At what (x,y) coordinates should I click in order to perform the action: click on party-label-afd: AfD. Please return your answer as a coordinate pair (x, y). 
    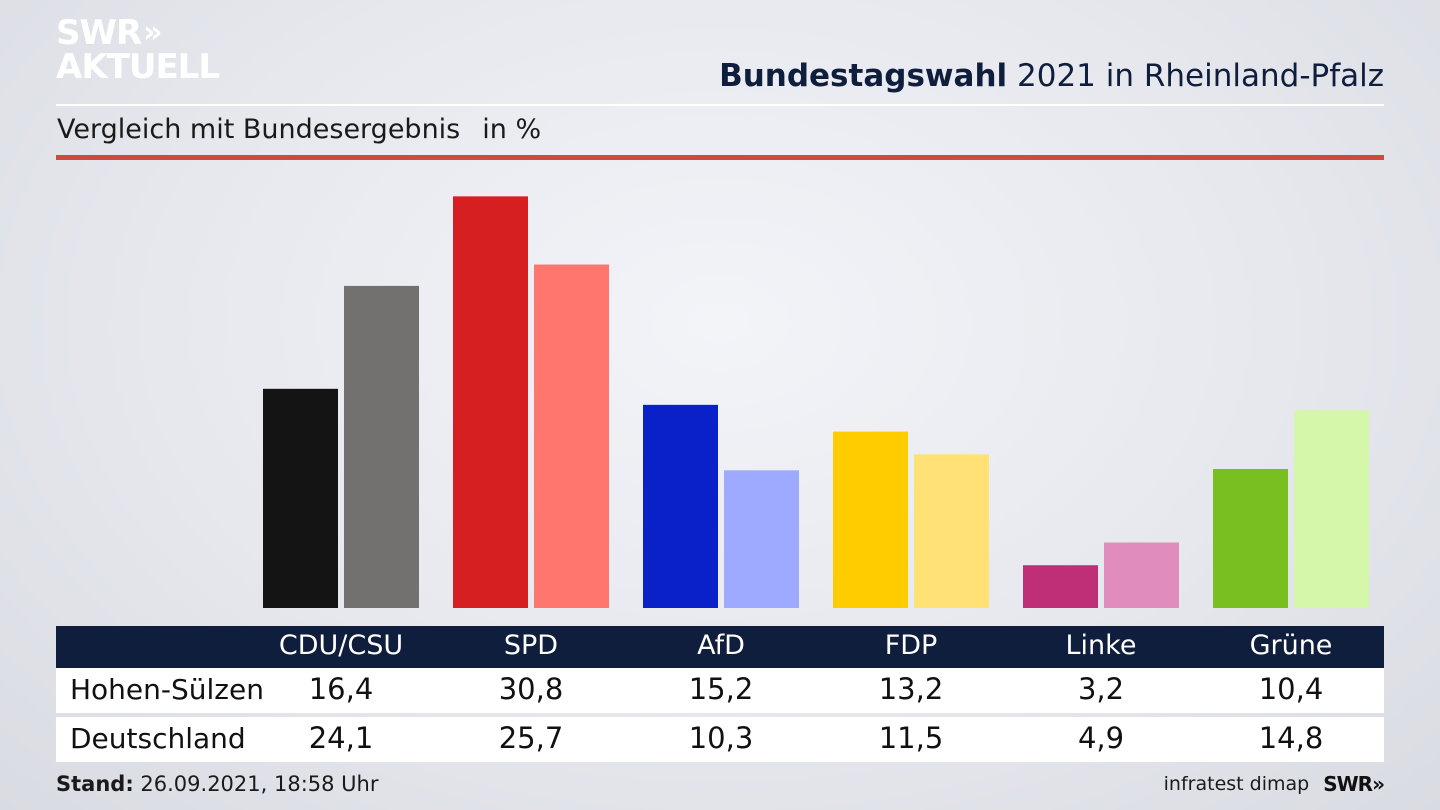
    Looking at the image, I should click on (721, 645).